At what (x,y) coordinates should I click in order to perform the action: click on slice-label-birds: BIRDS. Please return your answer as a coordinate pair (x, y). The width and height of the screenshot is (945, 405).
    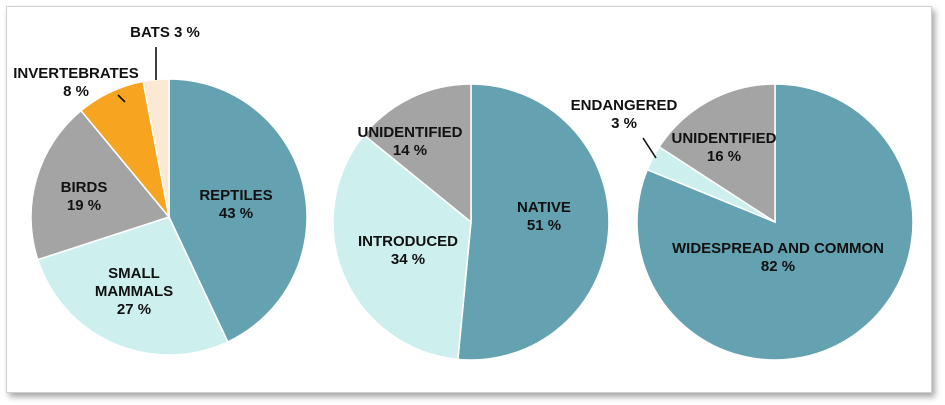
    Looking at the image, I should click on (84, 187).